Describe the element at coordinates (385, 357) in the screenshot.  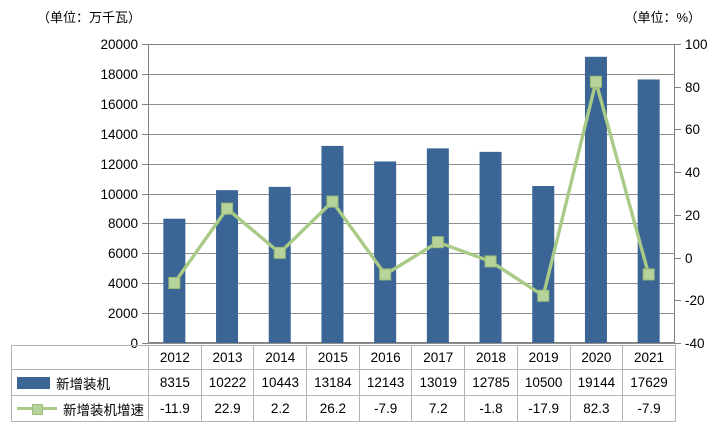
I see `year-cell: 2016` at that location.